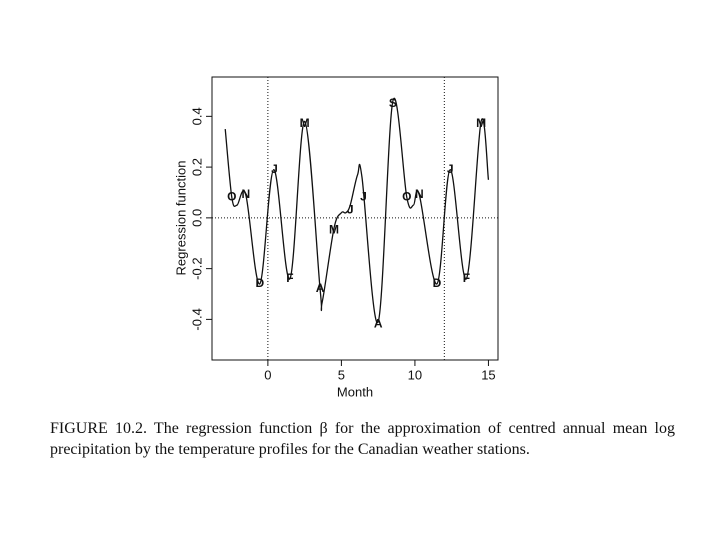 The height and width of the screenshot is (540, 720). Describe the element at coordinates (488, 374) in the screenshot. I see `x-tick-label: 15` at that location.